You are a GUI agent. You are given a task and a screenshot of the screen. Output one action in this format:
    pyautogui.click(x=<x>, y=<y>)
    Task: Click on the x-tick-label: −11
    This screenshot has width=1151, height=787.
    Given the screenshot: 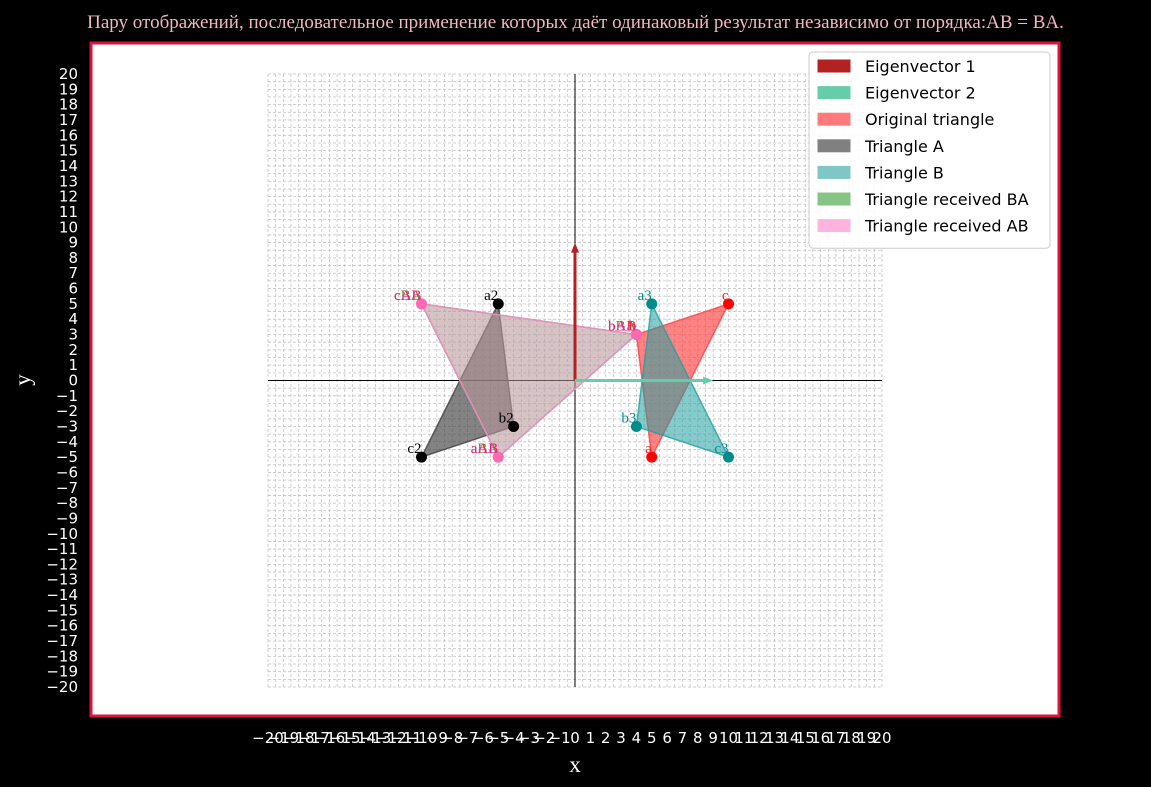 What is the action you would take?
    pyautogui.click(x=406, y=738)
    